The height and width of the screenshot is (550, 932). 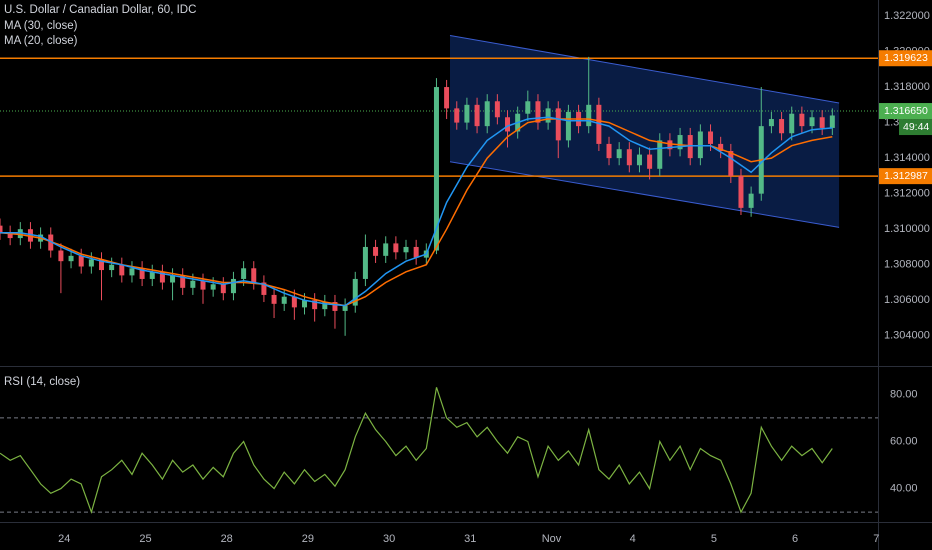 What do you see at coordinates (42, 382) in the screenshot?
I see `rsi-title: RSI (14, close)` at bounding box center [42, 382].